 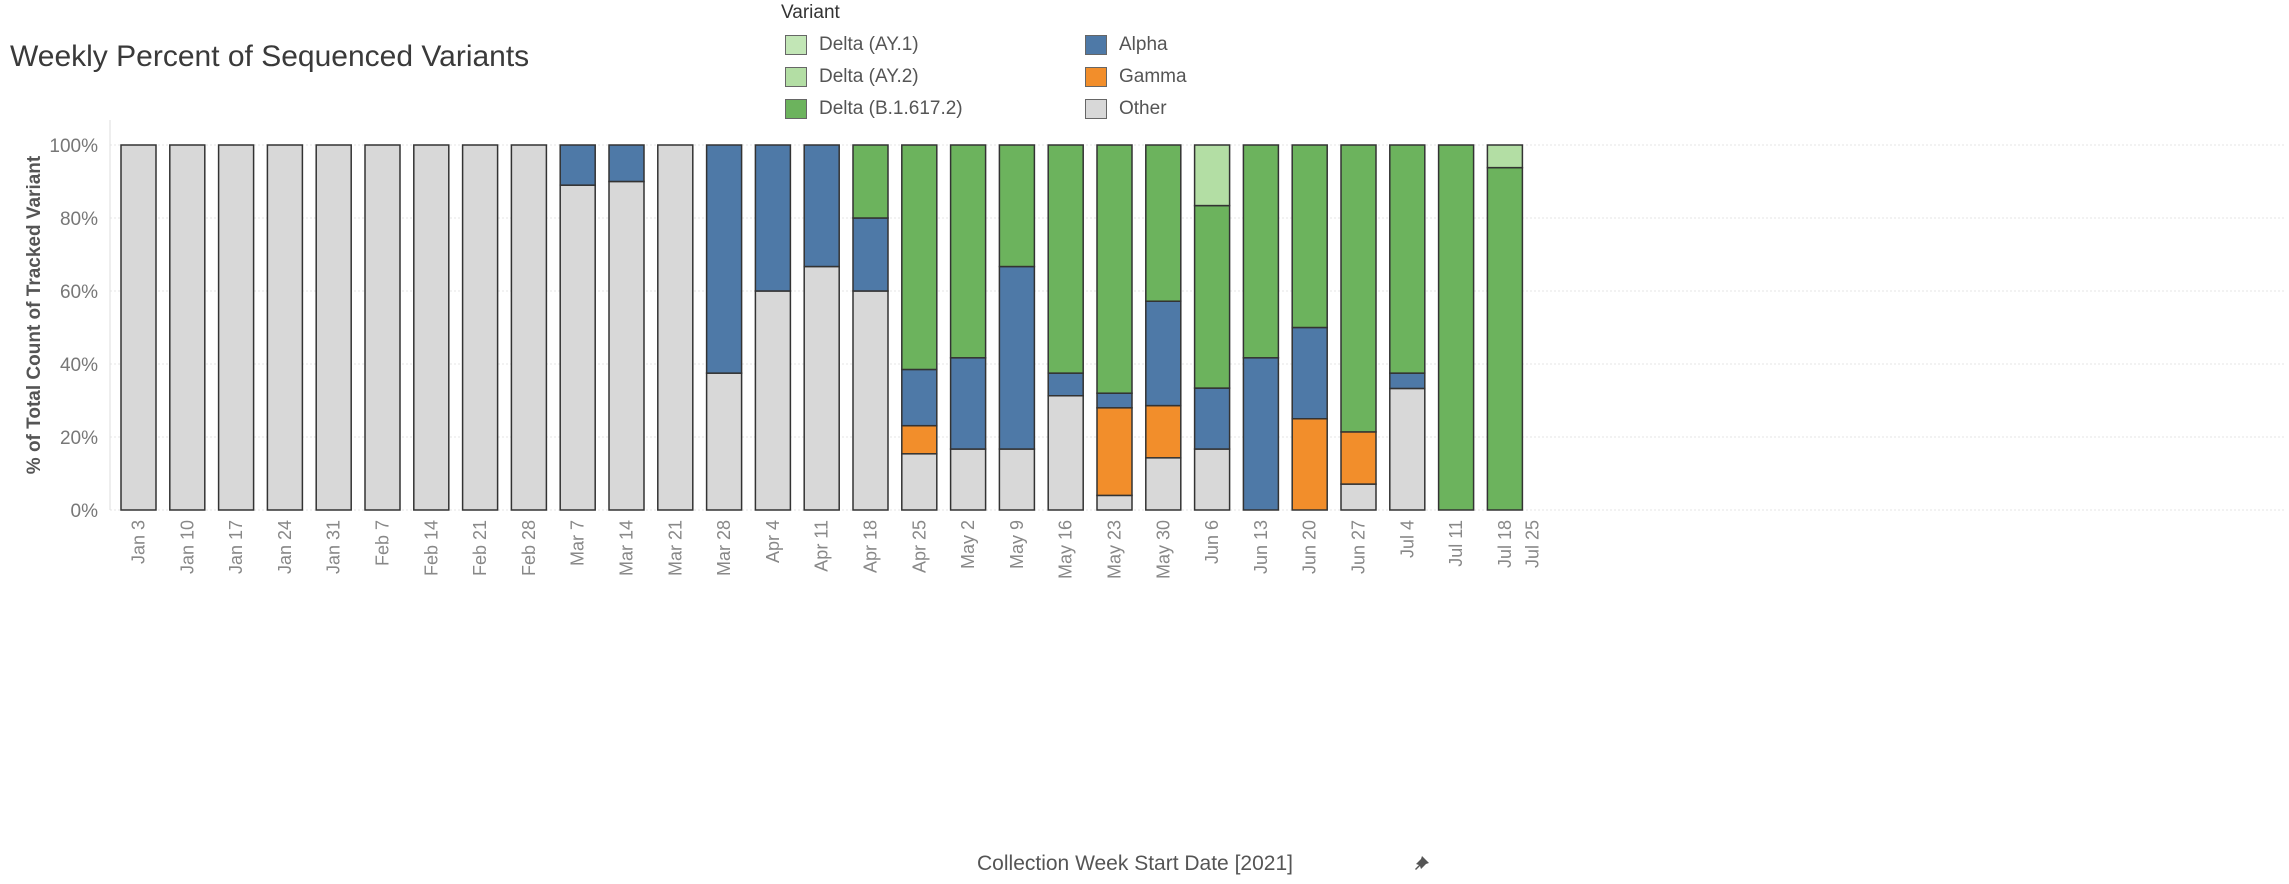 I want to click on x-tick-label: Jul 25, so click(x=1532, y=544).